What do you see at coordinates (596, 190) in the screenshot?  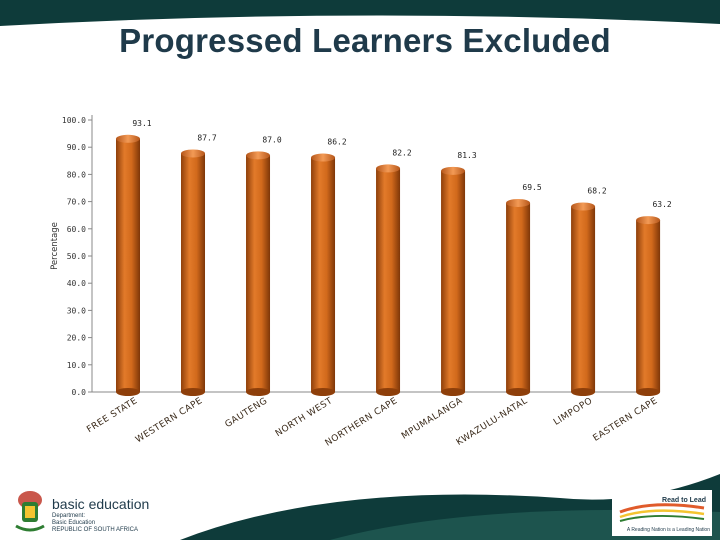 I see `data-label: 68.2` at bounding box center [596, 190].